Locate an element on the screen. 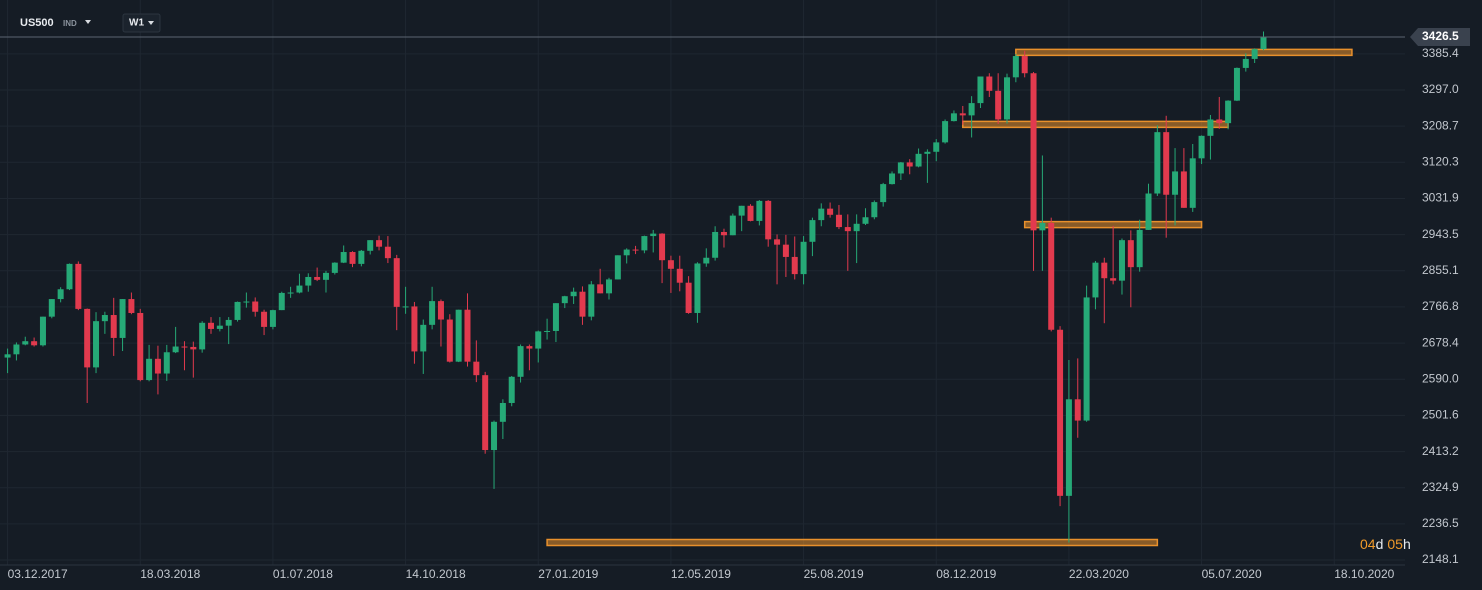 The image size is (1482, 590). symbol-selector: US500 IND is located at coordinates (55, 23).